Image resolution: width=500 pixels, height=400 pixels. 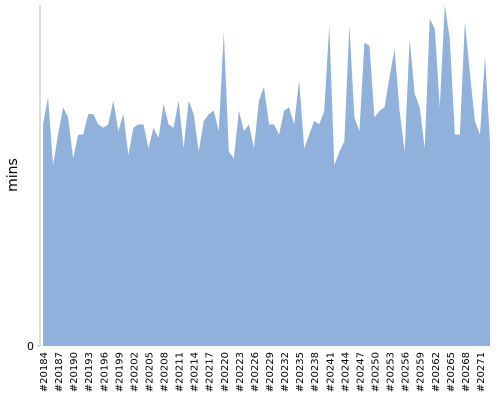 What do you see at coordinates (451, 372) in the screenshot?
I see `x-tick-label: #20265` at bounding box center [451, 372].